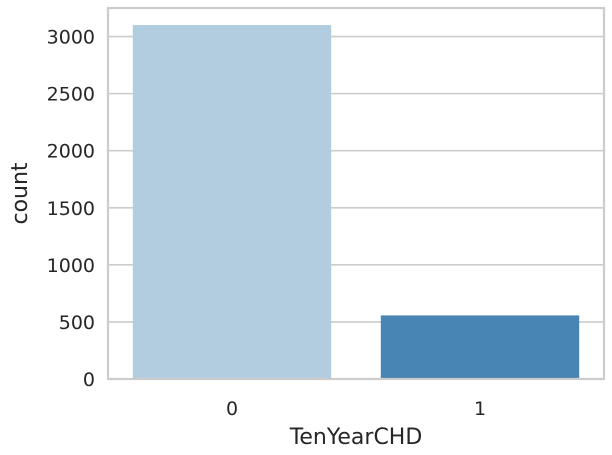  I want to click on x-axis-title: TenYearCHD, so click(356, 437).